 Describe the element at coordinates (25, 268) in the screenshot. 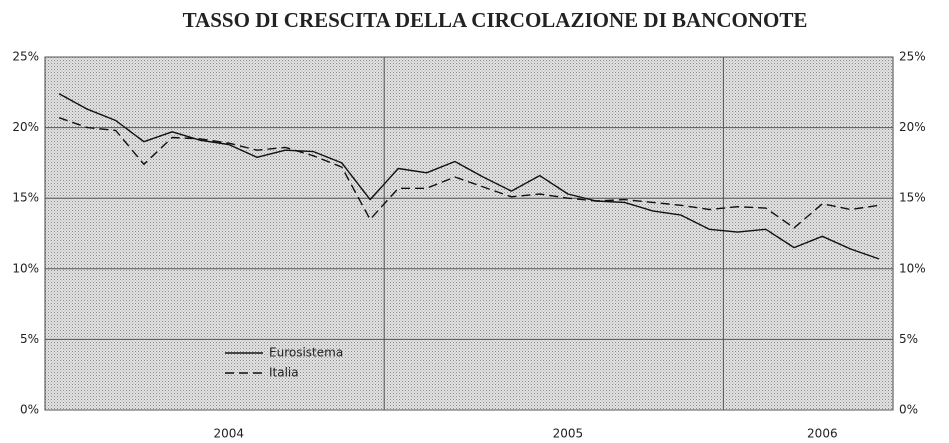

I see `y-tick-label: 10%` at that location.